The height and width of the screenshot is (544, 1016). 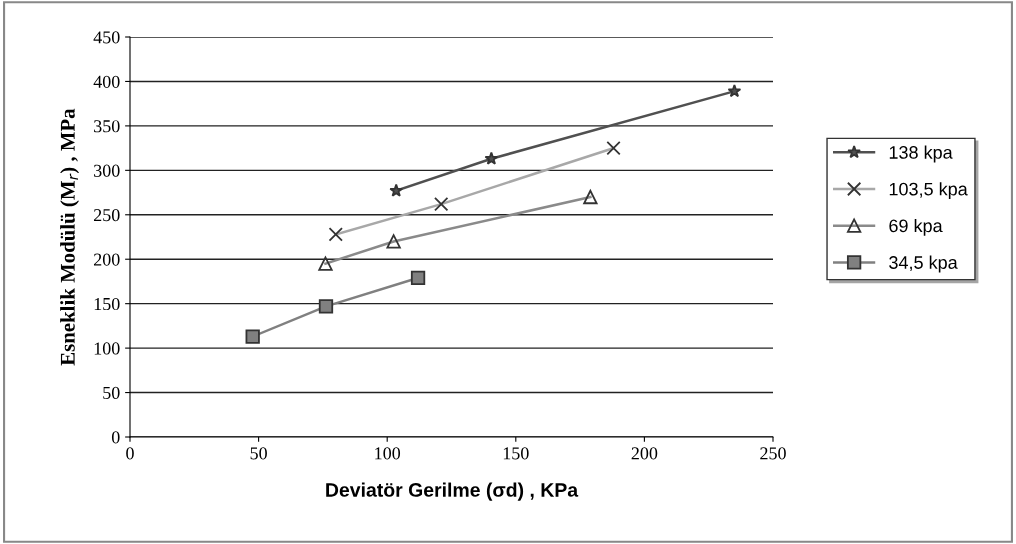 What do you see at coordinates (916, 227) in the screenshot?
I see `legend-label: 69 kpa` at bounding box center [916, 227].